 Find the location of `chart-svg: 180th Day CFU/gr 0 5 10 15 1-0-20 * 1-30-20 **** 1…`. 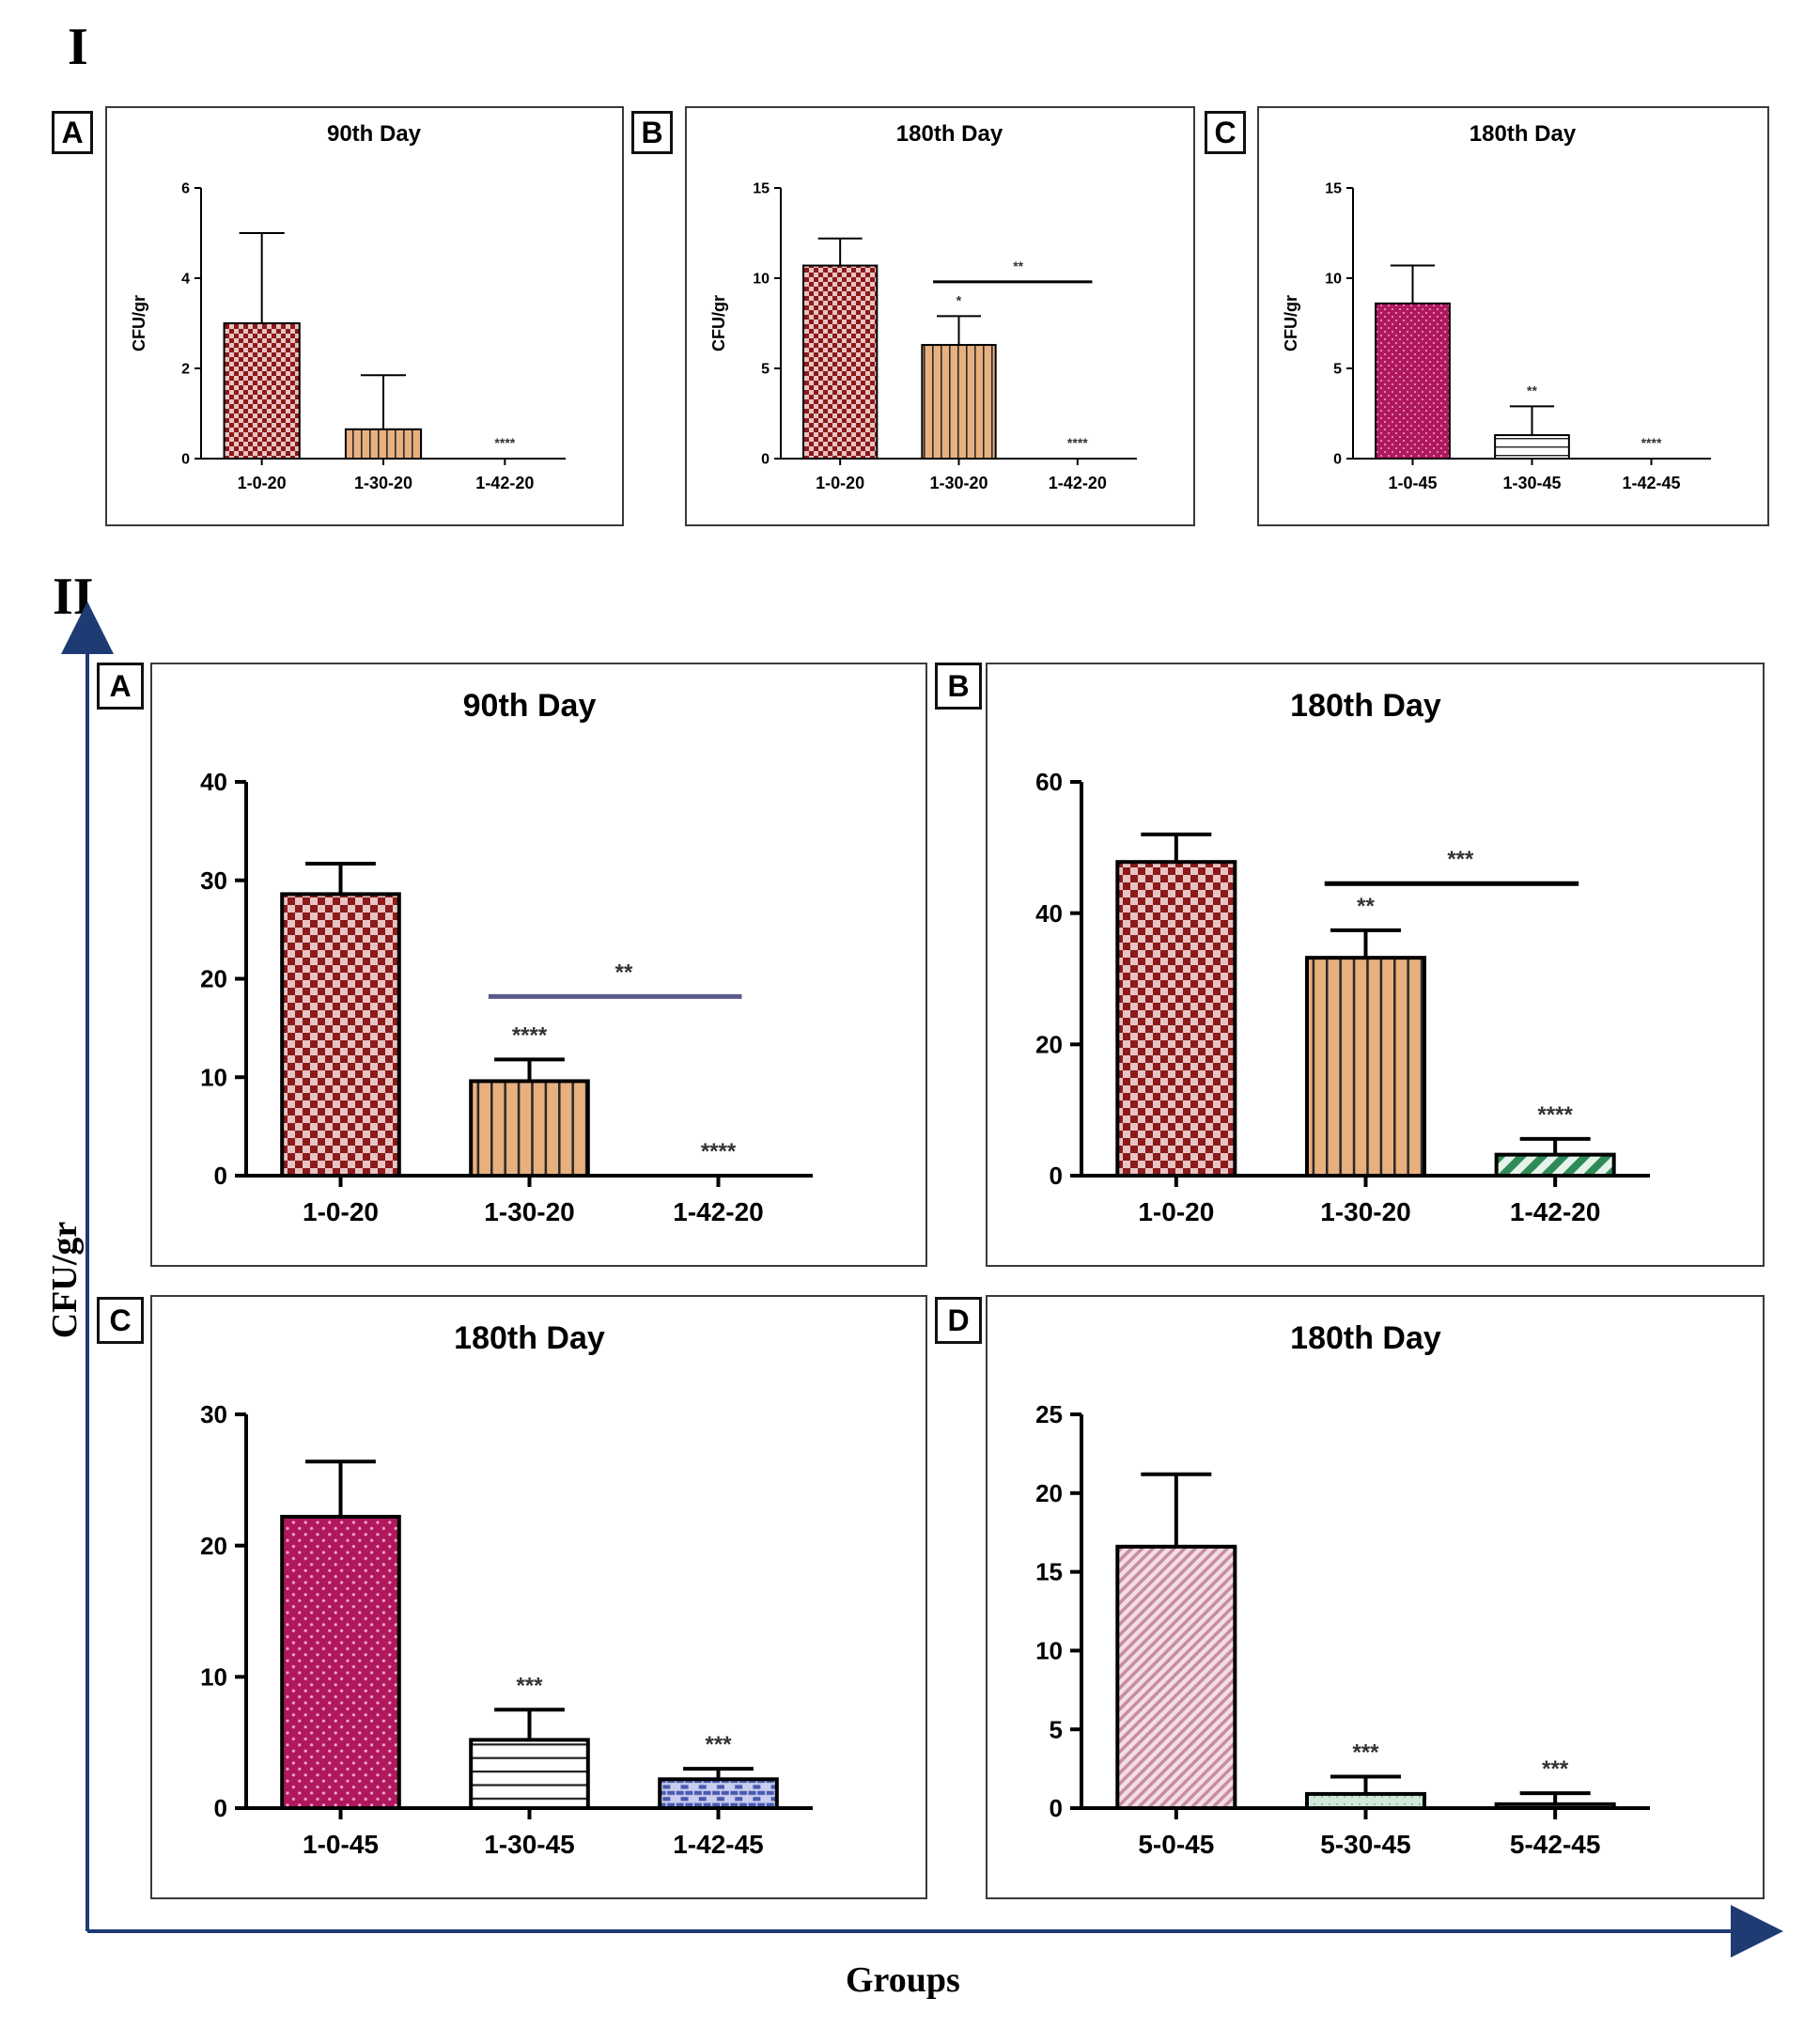

chart-svg: 180th Day CFU/gr 0 5 10 15 1-0-20 * 1-30-20 **** 1… is located at coordinates (923, 306).